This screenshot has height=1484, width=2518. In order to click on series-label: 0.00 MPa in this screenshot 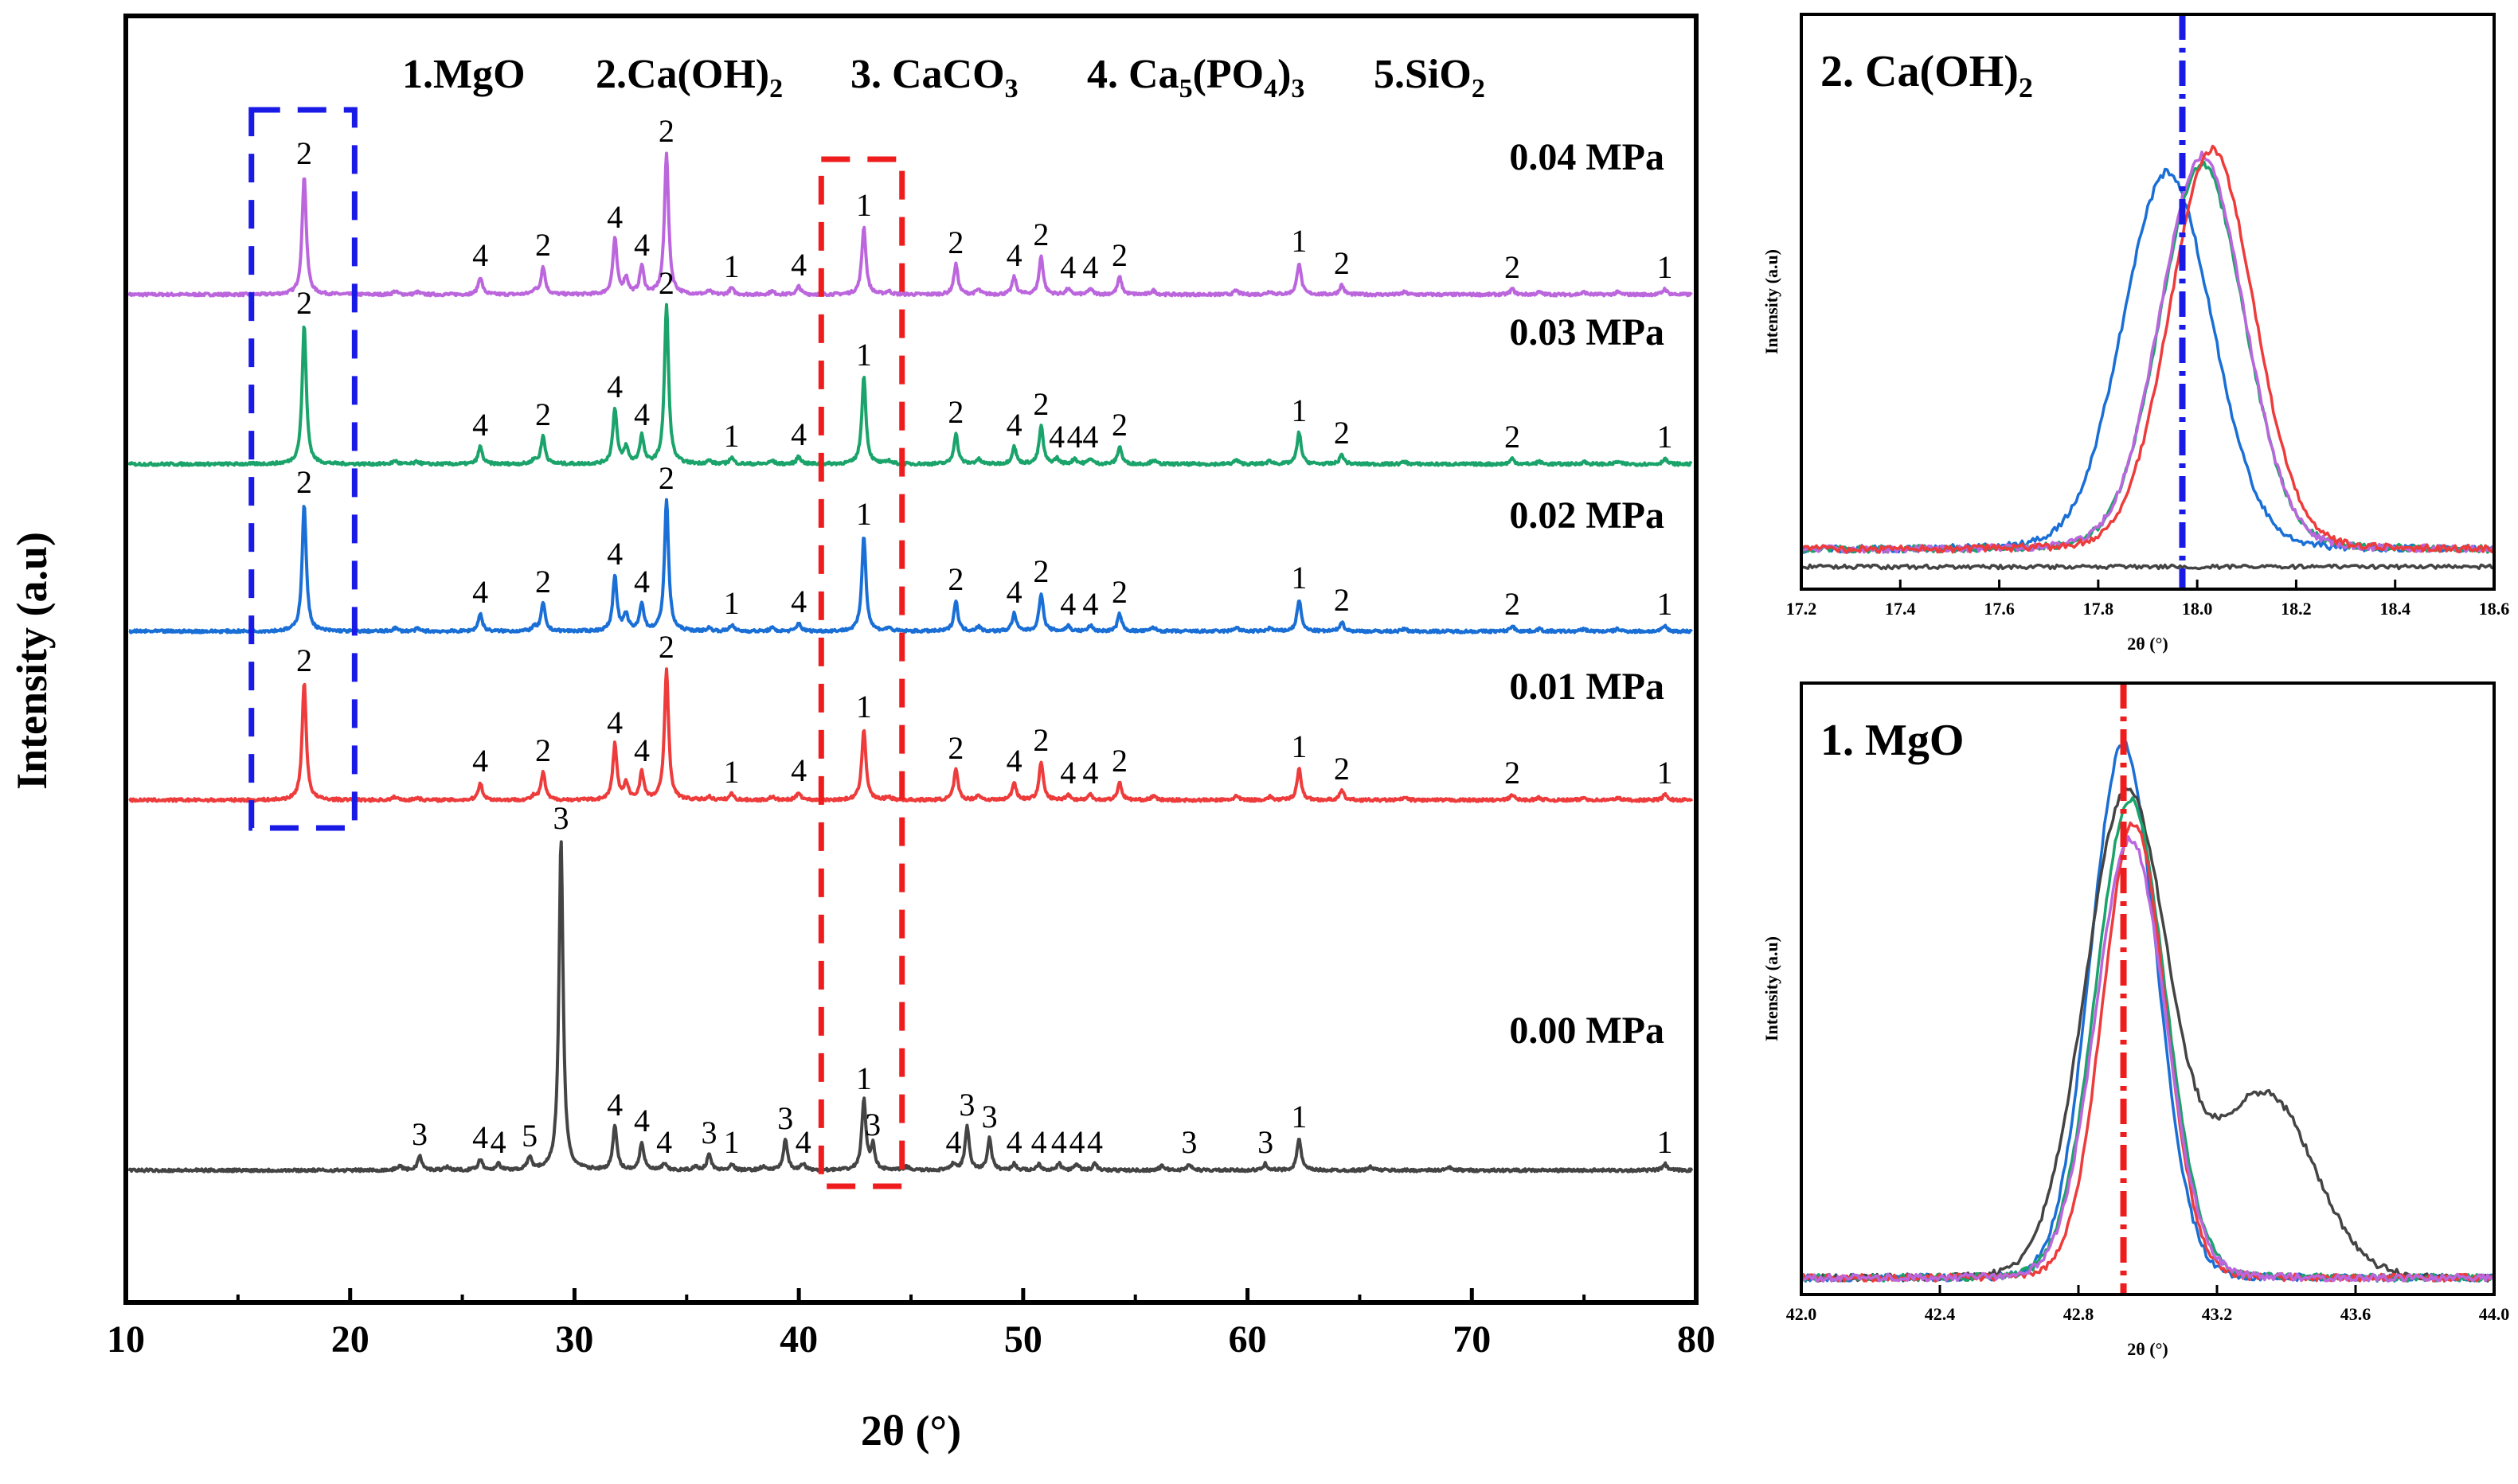, I will do `click(1587, 1031)`.